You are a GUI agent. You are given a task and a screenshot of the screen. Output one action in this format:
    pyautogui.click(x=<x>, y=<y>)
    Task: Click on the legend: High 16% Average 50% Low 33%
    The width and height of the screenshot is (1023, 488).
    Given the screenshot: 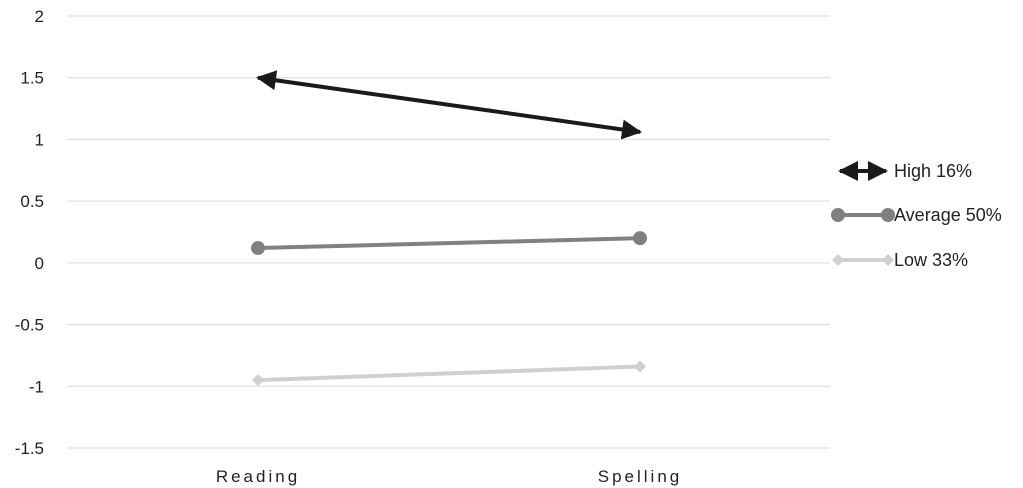 What is the action you would take?
    pyautogui.click(x=916, y=215)
    